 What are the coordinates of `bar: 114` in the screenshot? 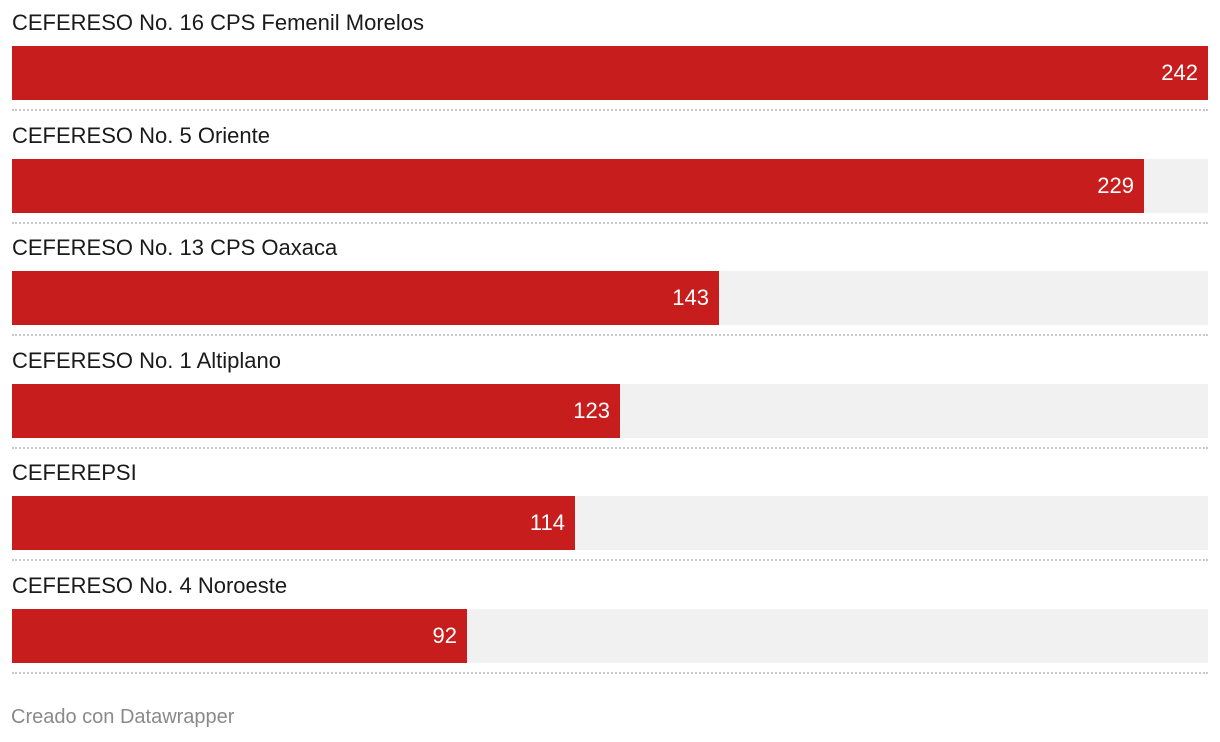 It's located at (293, 523).